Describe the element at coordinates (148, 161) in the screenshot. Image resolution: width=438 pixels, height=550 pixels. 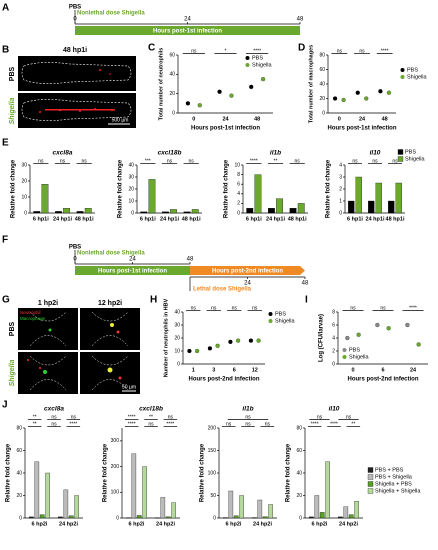
I see `significance-label: ***` at that location.